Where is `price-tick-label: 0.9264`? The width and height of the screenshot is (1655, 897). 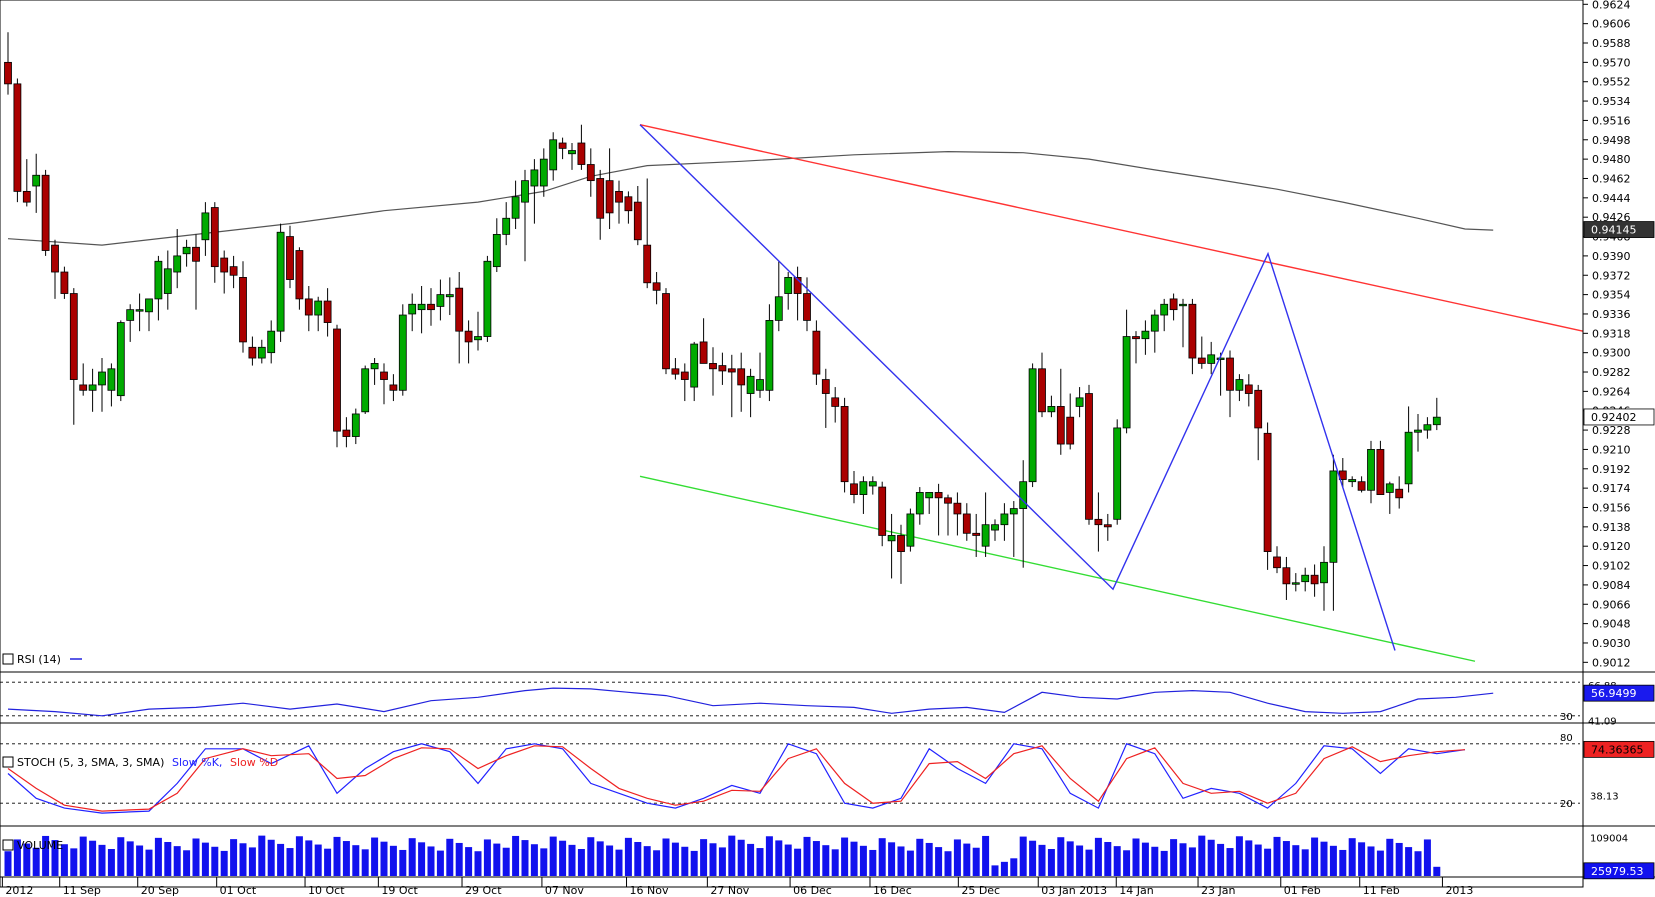 price-tick-label: 0.9264 is located at coordinates (1611, 391).